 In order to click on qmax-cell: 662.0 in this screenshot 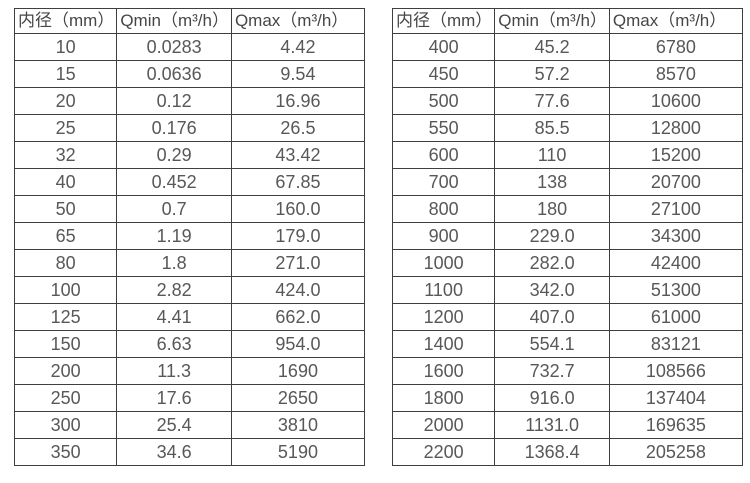, I will do `click(297, 317)`.